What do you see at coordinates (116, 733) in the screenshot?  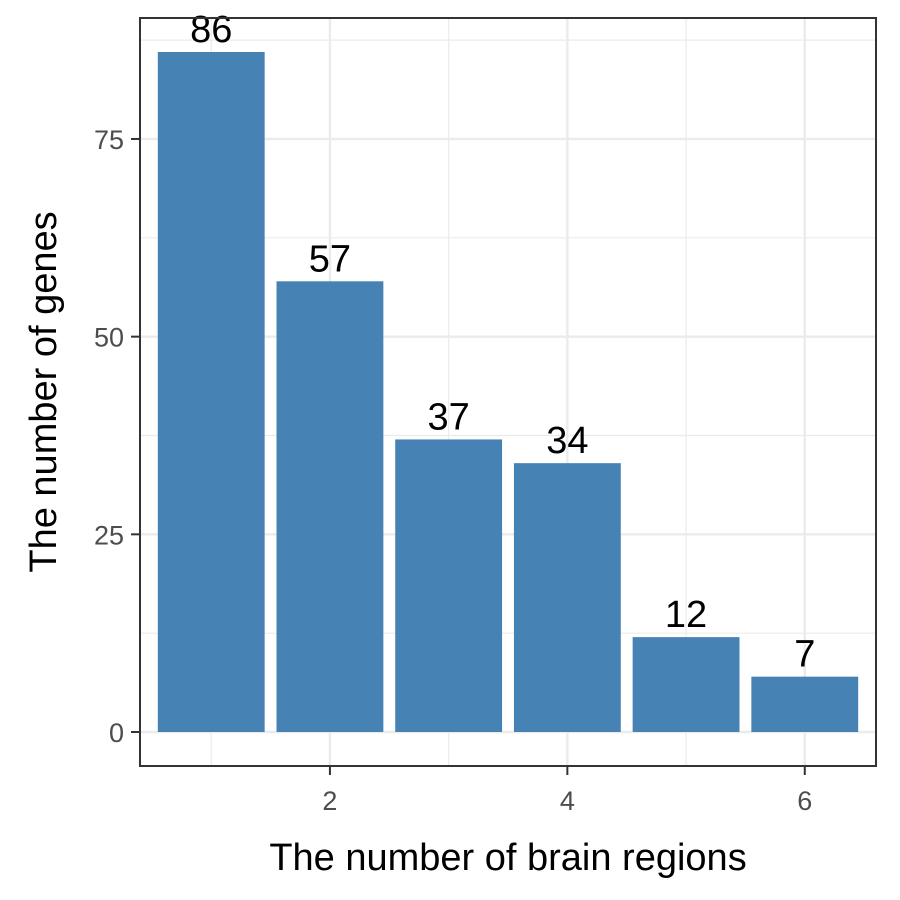 I see `y-tick-label: 0` at bounding box center [116, 733].